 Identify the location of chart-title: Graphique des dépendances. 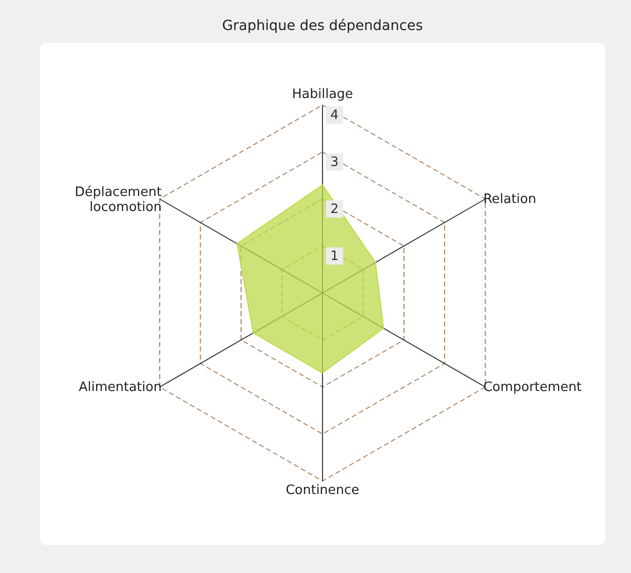
(322, 26).